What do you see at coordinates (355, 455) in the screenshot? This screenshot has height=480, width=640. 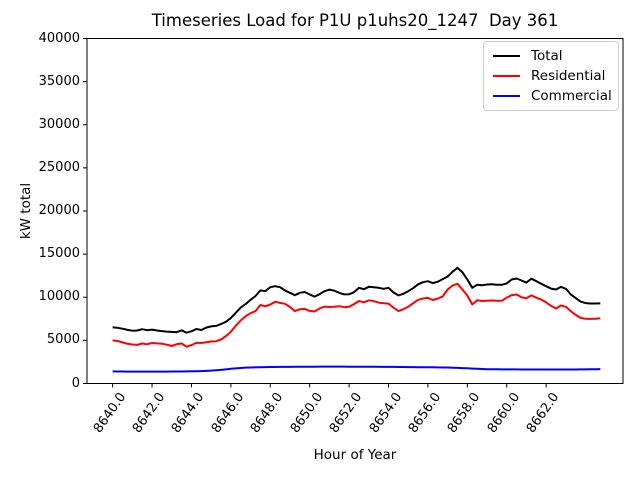 I see `x-axis-label: Hour of Year` at bounding box center [355, 455].